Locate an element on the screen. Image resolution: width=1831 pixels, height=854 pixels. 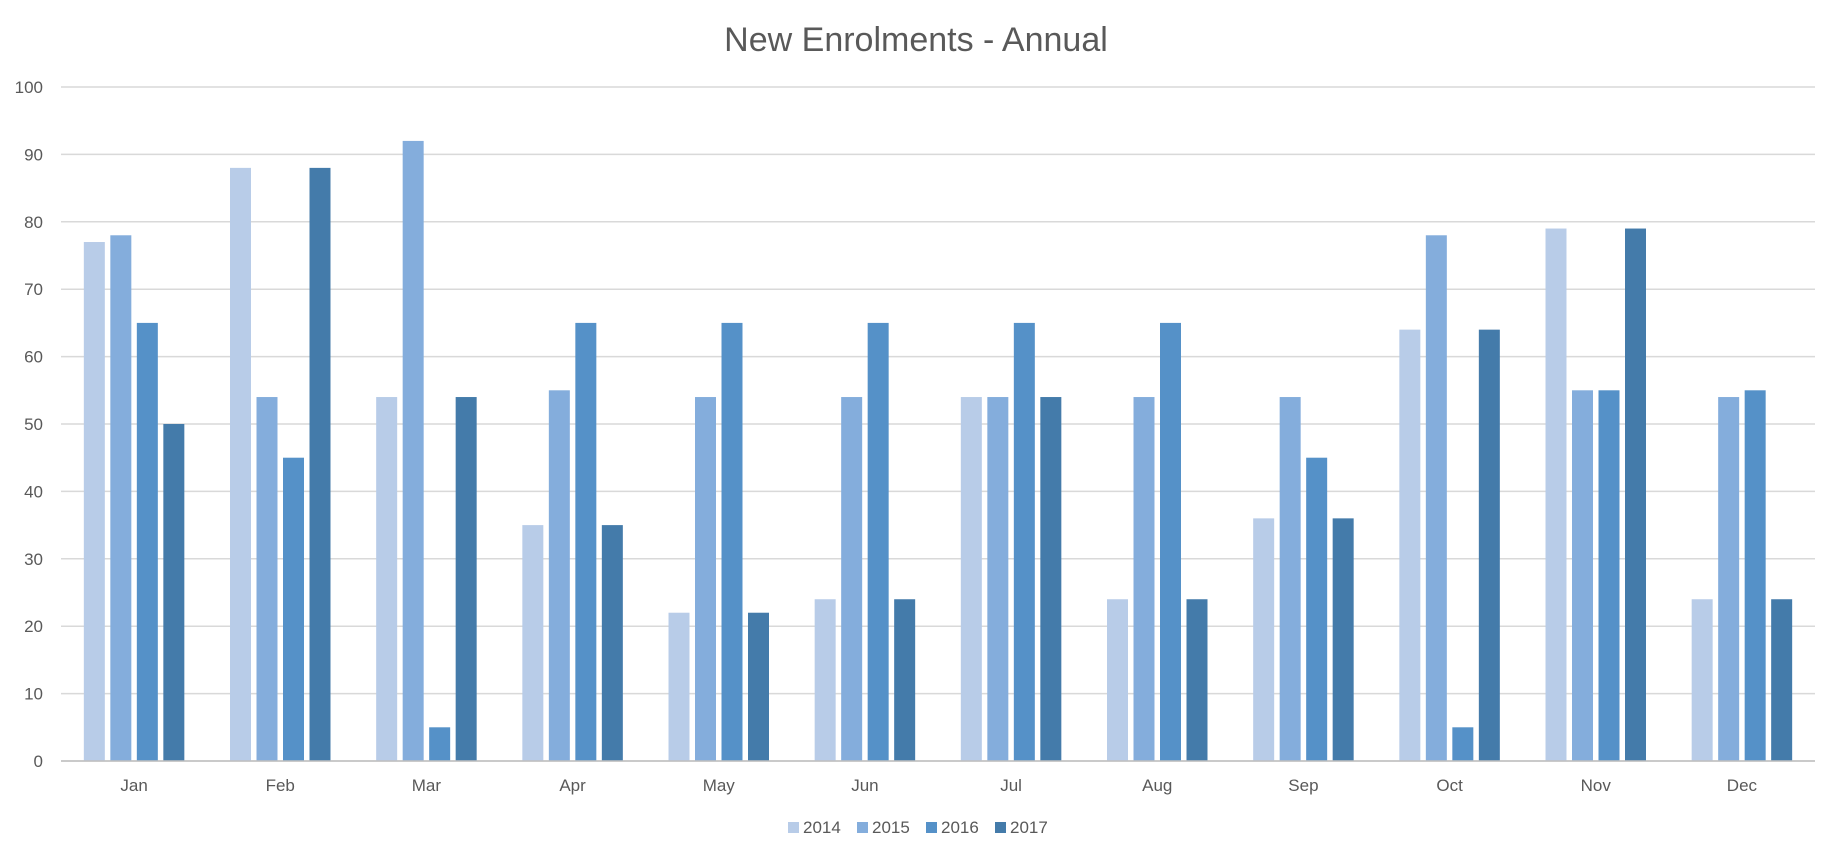
x-tick-label: Mar is located at coordinates (427, 785).